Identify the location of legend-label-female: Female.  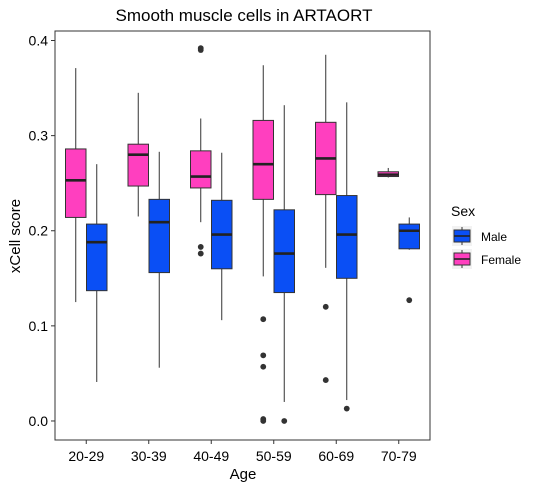
(501, 260).